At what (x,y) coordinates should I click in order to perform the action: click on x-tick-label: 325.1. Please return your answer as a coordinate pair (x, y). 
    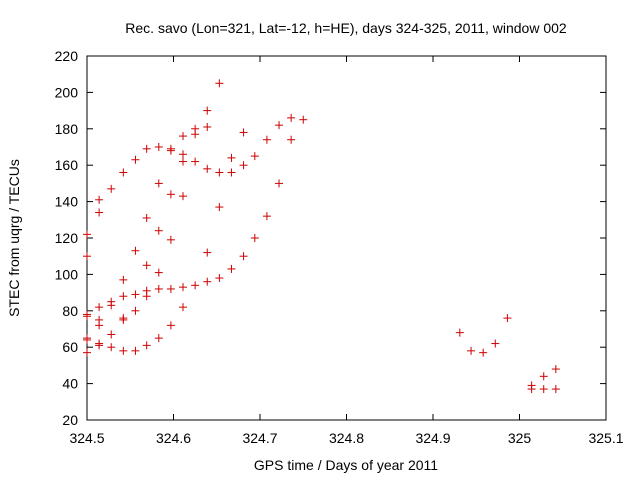
    Looking at the image, I should click on (605, 438).